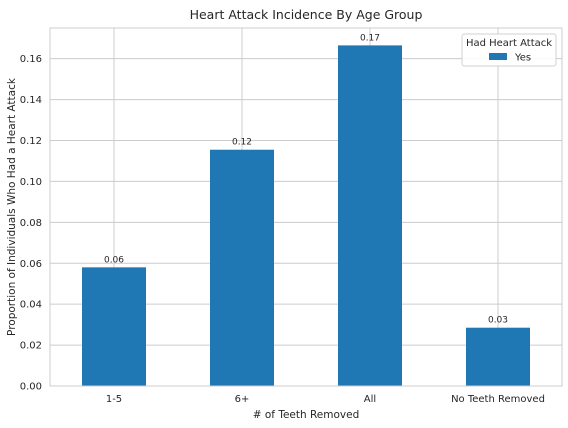  Describe the element at coordinates (242, 267) in the screenshot. I see `bar-6-` at that location.